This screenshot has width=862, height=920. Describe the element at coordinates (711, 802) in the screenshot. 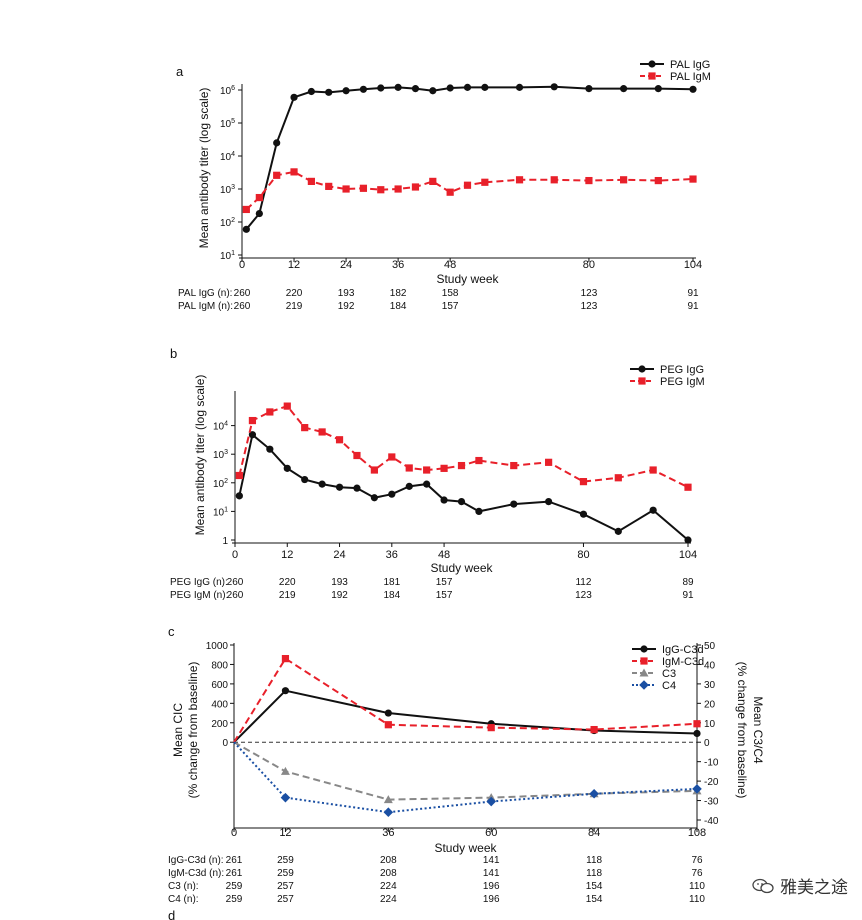

I see `y-tick-label-right: -30` at that location.